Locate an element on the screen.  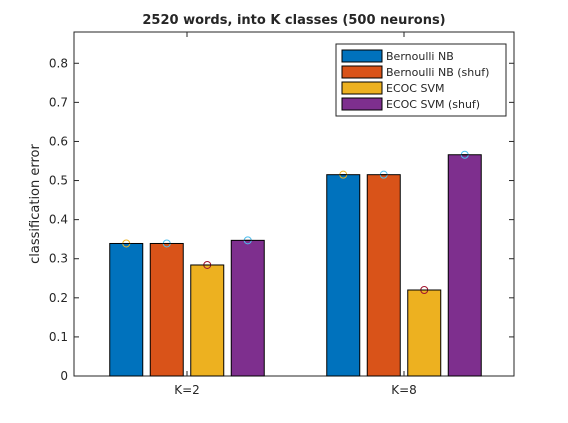
y-tick-label: 0.5 is located at coordinates (58, 181).